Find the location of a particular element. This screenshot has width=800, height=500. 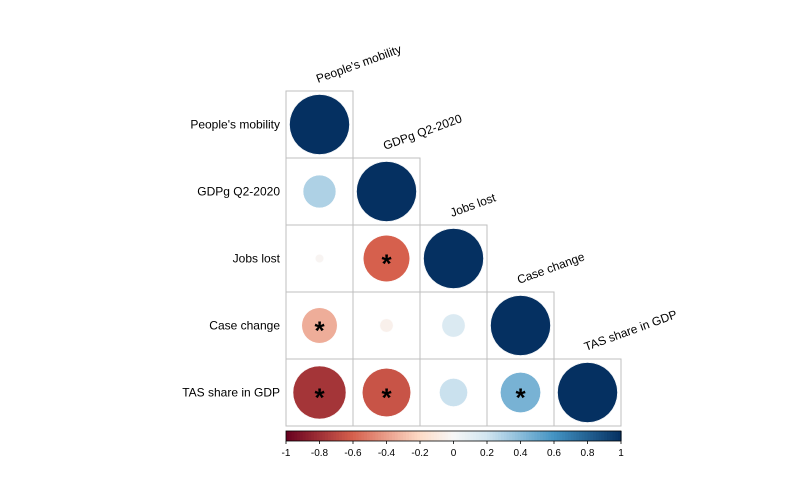

row-label-3: Case change is located at coordinates (244, 326).